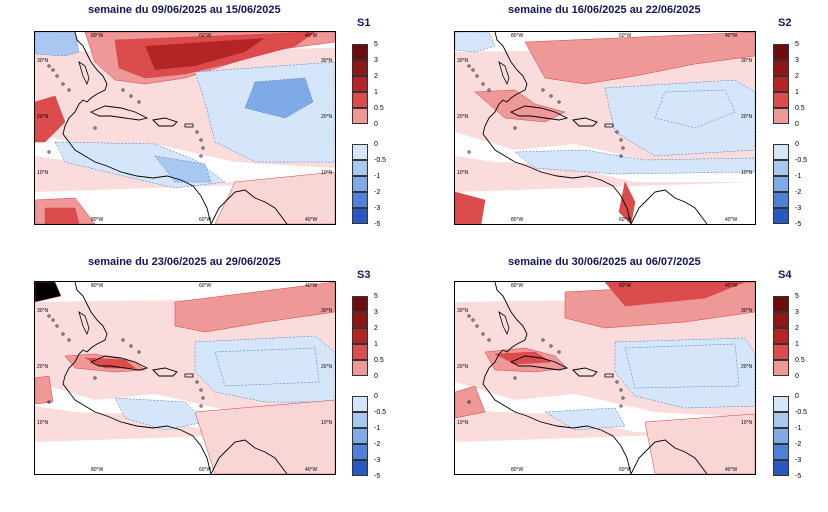 The width and height of the screenshot is (828, 512). I want to click on lon-tick-label-bottom: 60°W, so click(625, 220).